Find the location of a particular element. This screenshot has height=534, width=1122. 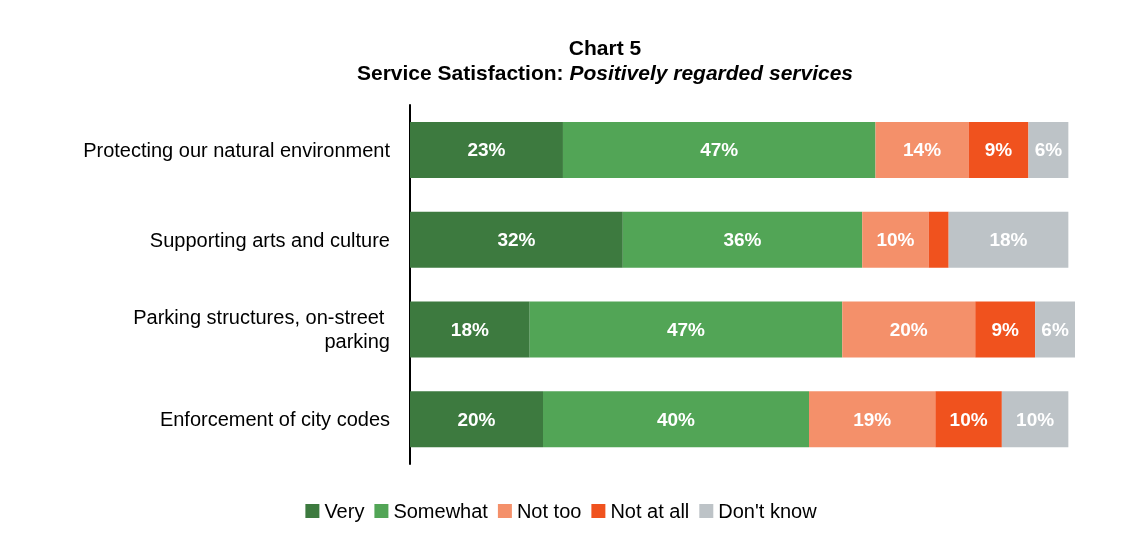

y-tick-label: Supporting arts and culture is located at coordinates (269, 239).